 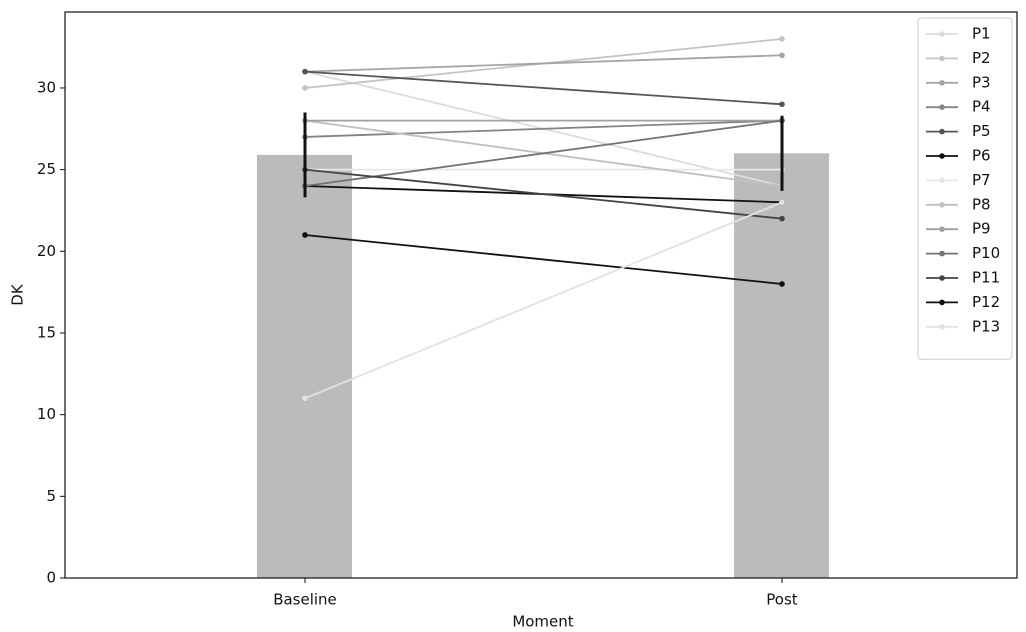 I want to click on y-tick-label: 20, so click(x=46, y=251).